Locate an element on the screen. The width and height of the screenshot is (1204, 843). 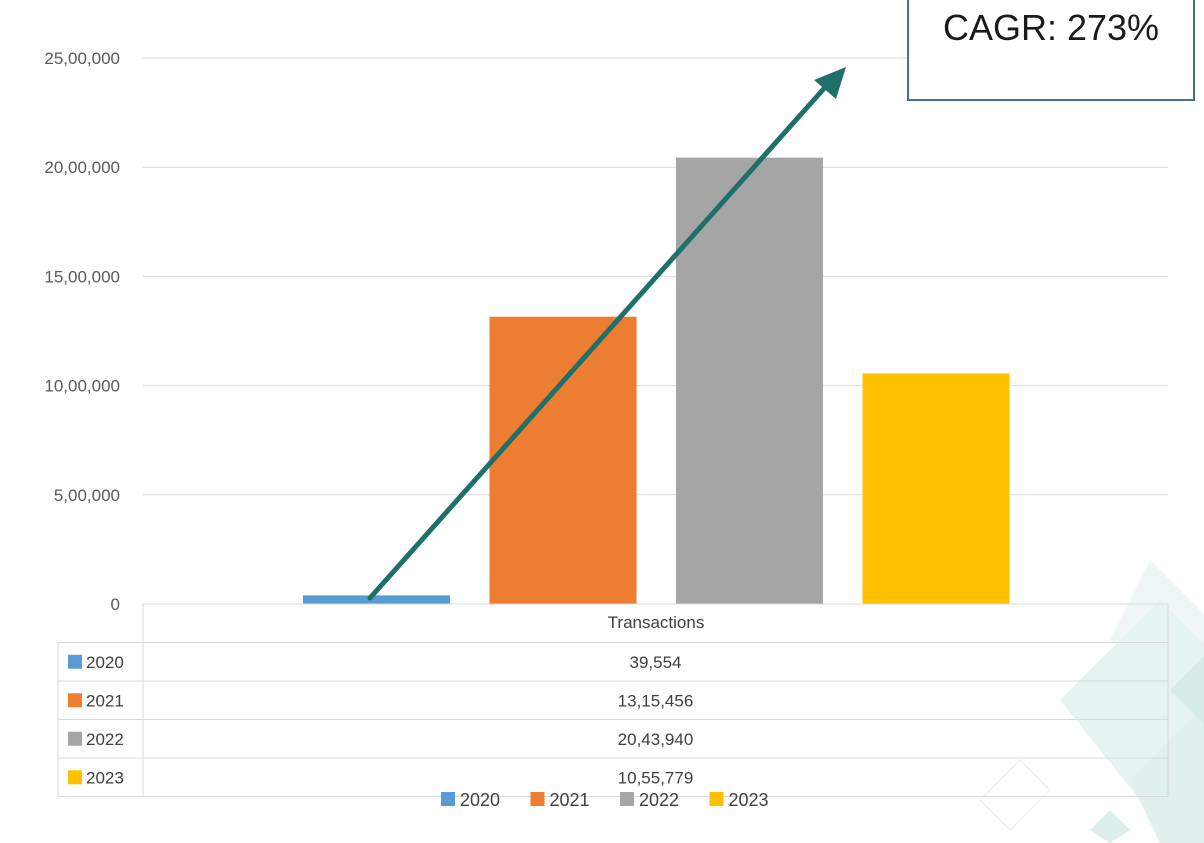
table-cell-value: 39,554 is located at coordinates (656, 662).